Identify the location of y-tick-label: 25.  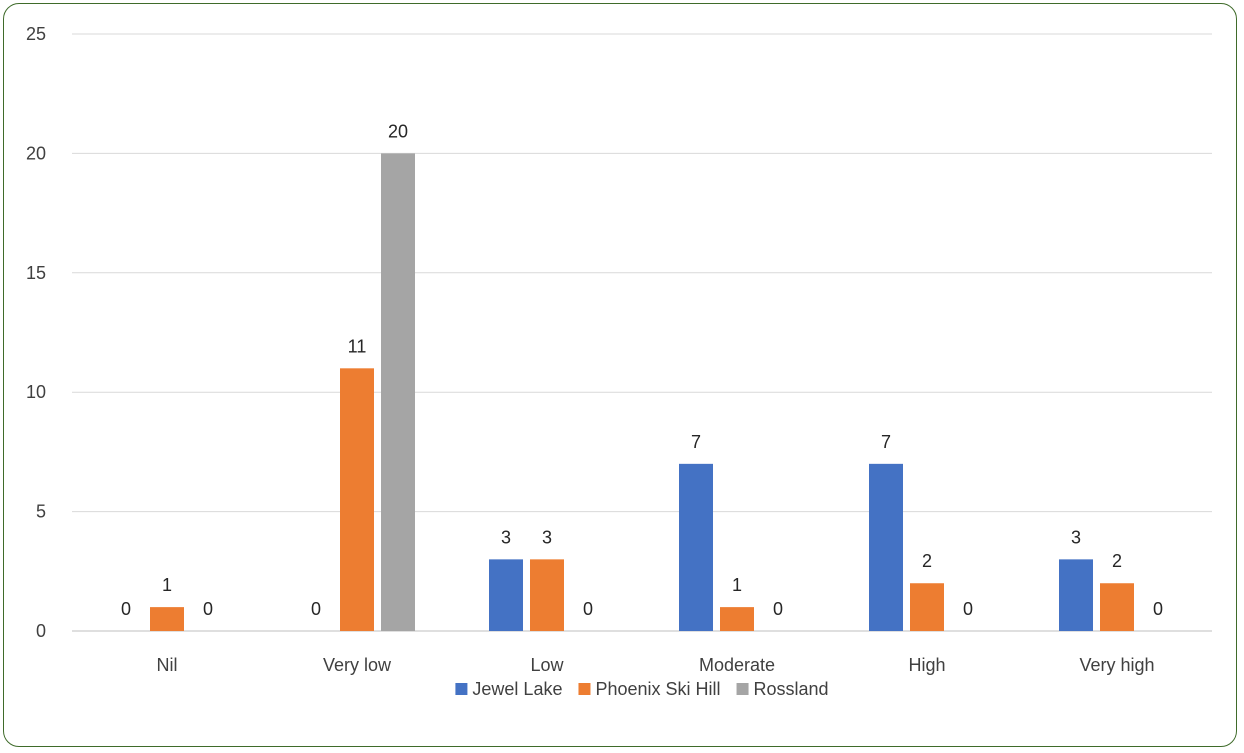
(36, 34).